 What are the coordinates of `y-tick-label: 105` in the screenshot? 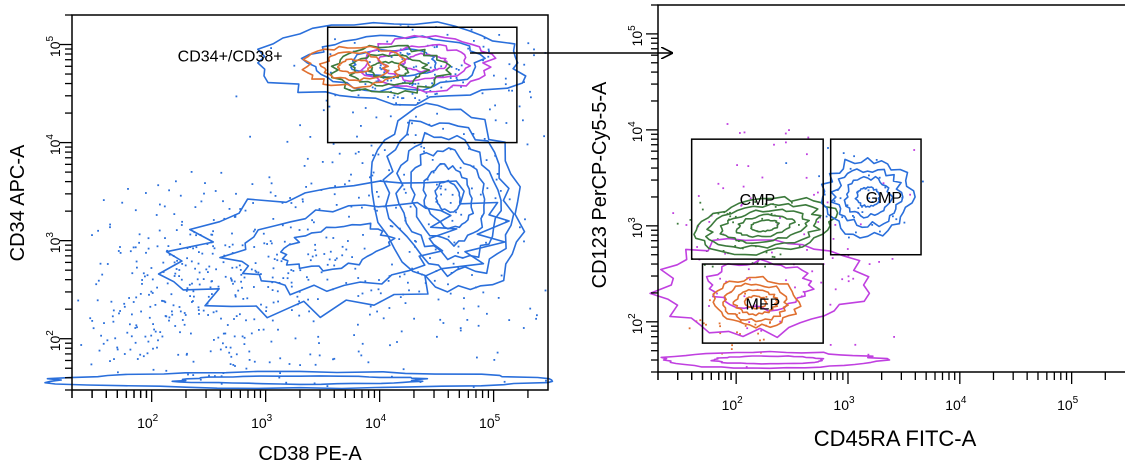 It's located at (54, 47).